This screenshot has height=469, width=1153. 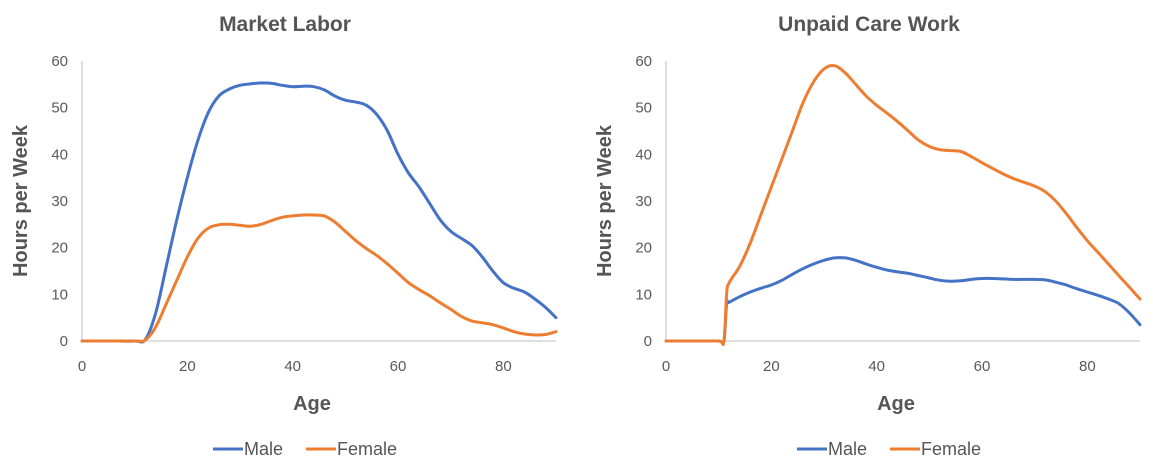 I want to click on chart-title: Unpaid Care Work, so click(x=869, y=24).